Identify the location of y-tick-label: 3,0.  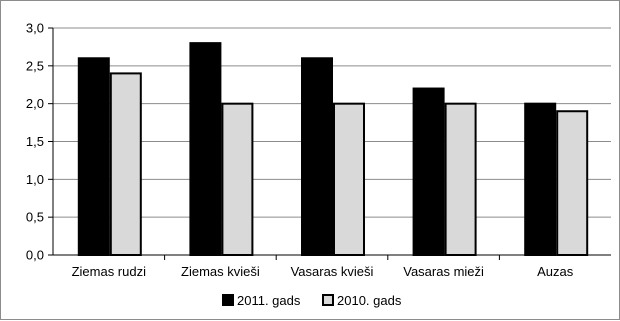
(35, 28).